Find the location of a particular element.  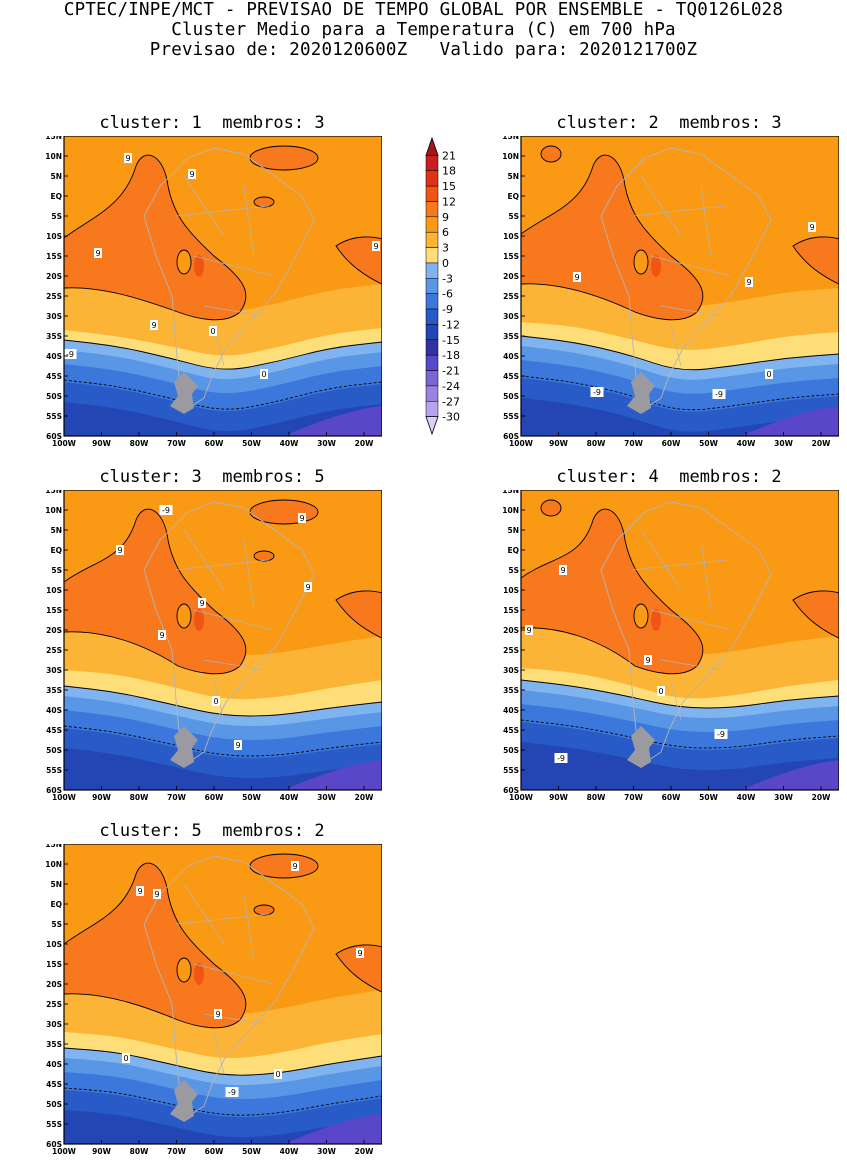

lat-label: 55S is located at coordinates (511, 416).